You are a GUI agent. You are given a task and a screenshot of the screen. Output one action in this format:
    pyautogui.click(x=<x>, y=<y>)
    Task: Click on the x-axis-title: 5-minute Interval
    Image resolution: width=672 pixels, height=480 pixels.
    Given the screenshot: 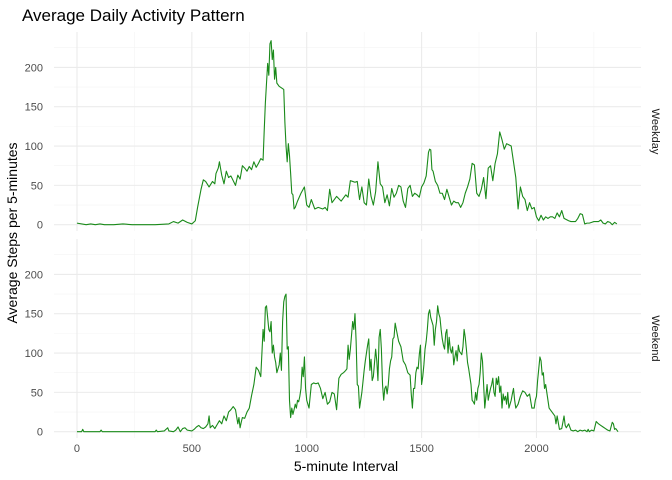 What is the action you would take?
    pyautogui.click(x=346, y=466)
    